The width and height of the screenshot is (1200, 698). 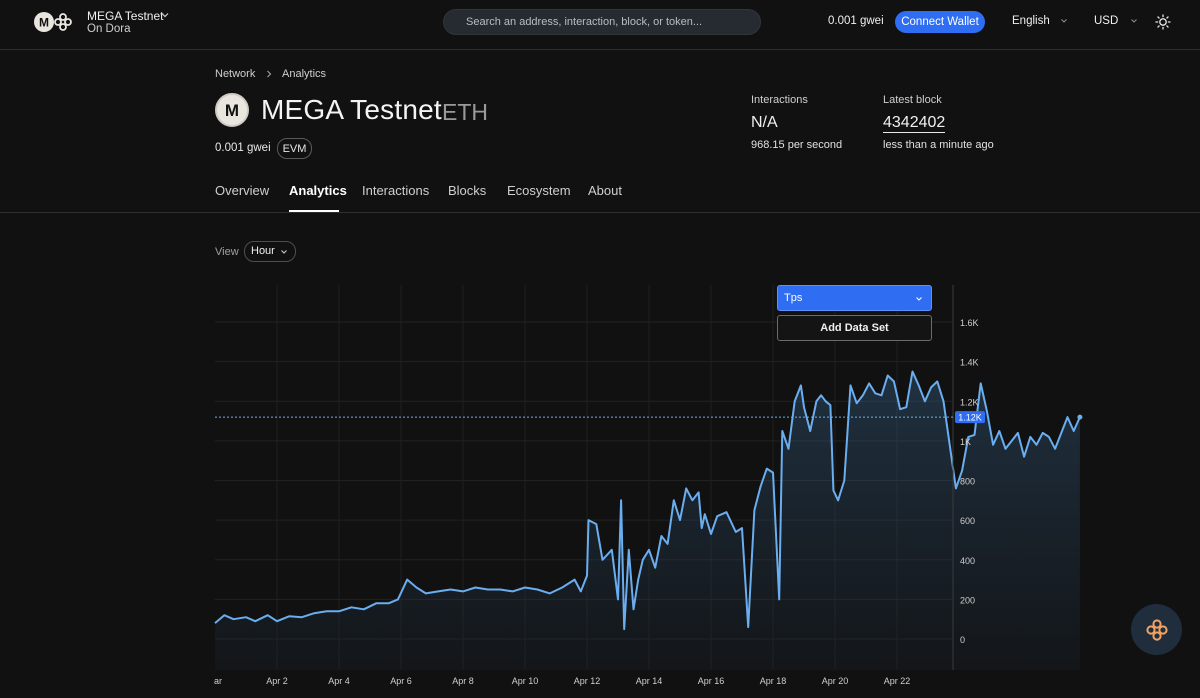 I want to click on chain-symbol: ETH, so click(x=465, y=112).